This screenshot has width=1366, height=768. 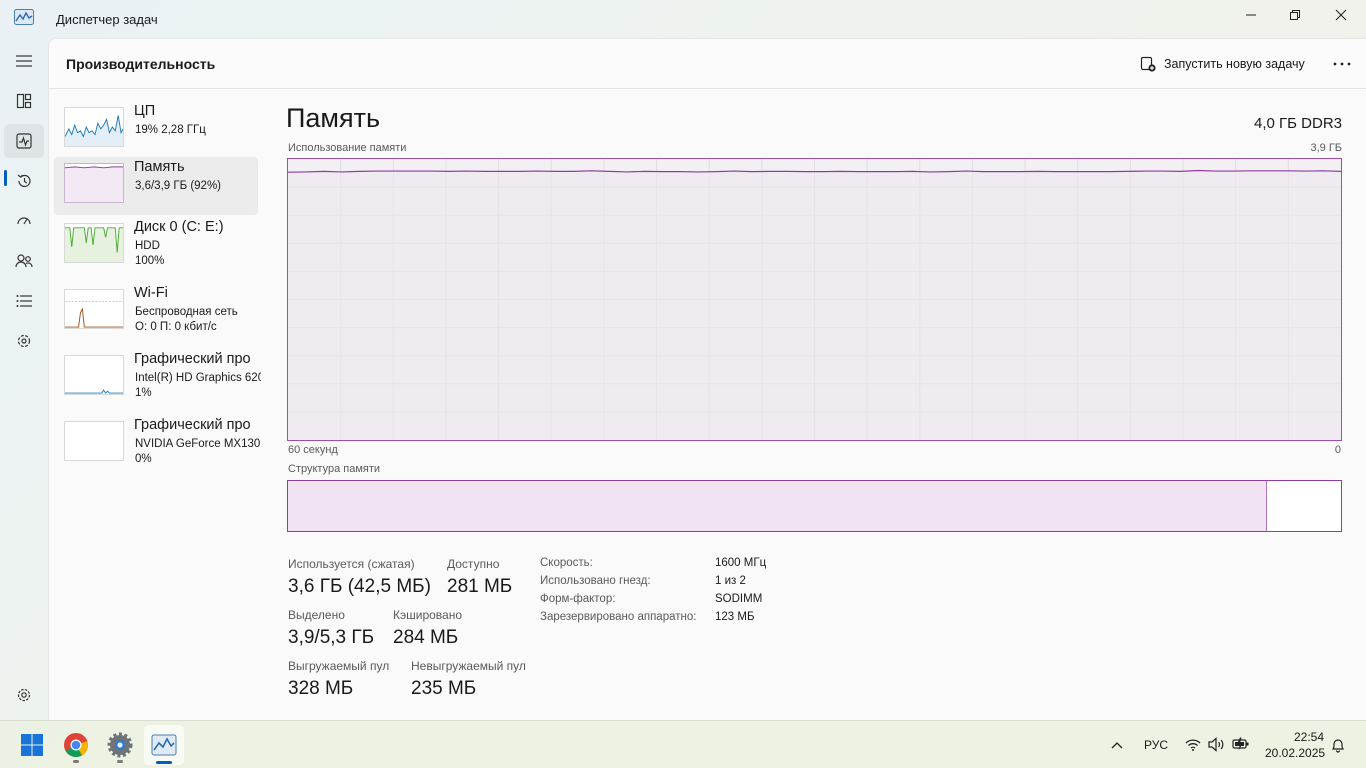 I want to click on nav-startup-apps, so click(x=24, y=221).